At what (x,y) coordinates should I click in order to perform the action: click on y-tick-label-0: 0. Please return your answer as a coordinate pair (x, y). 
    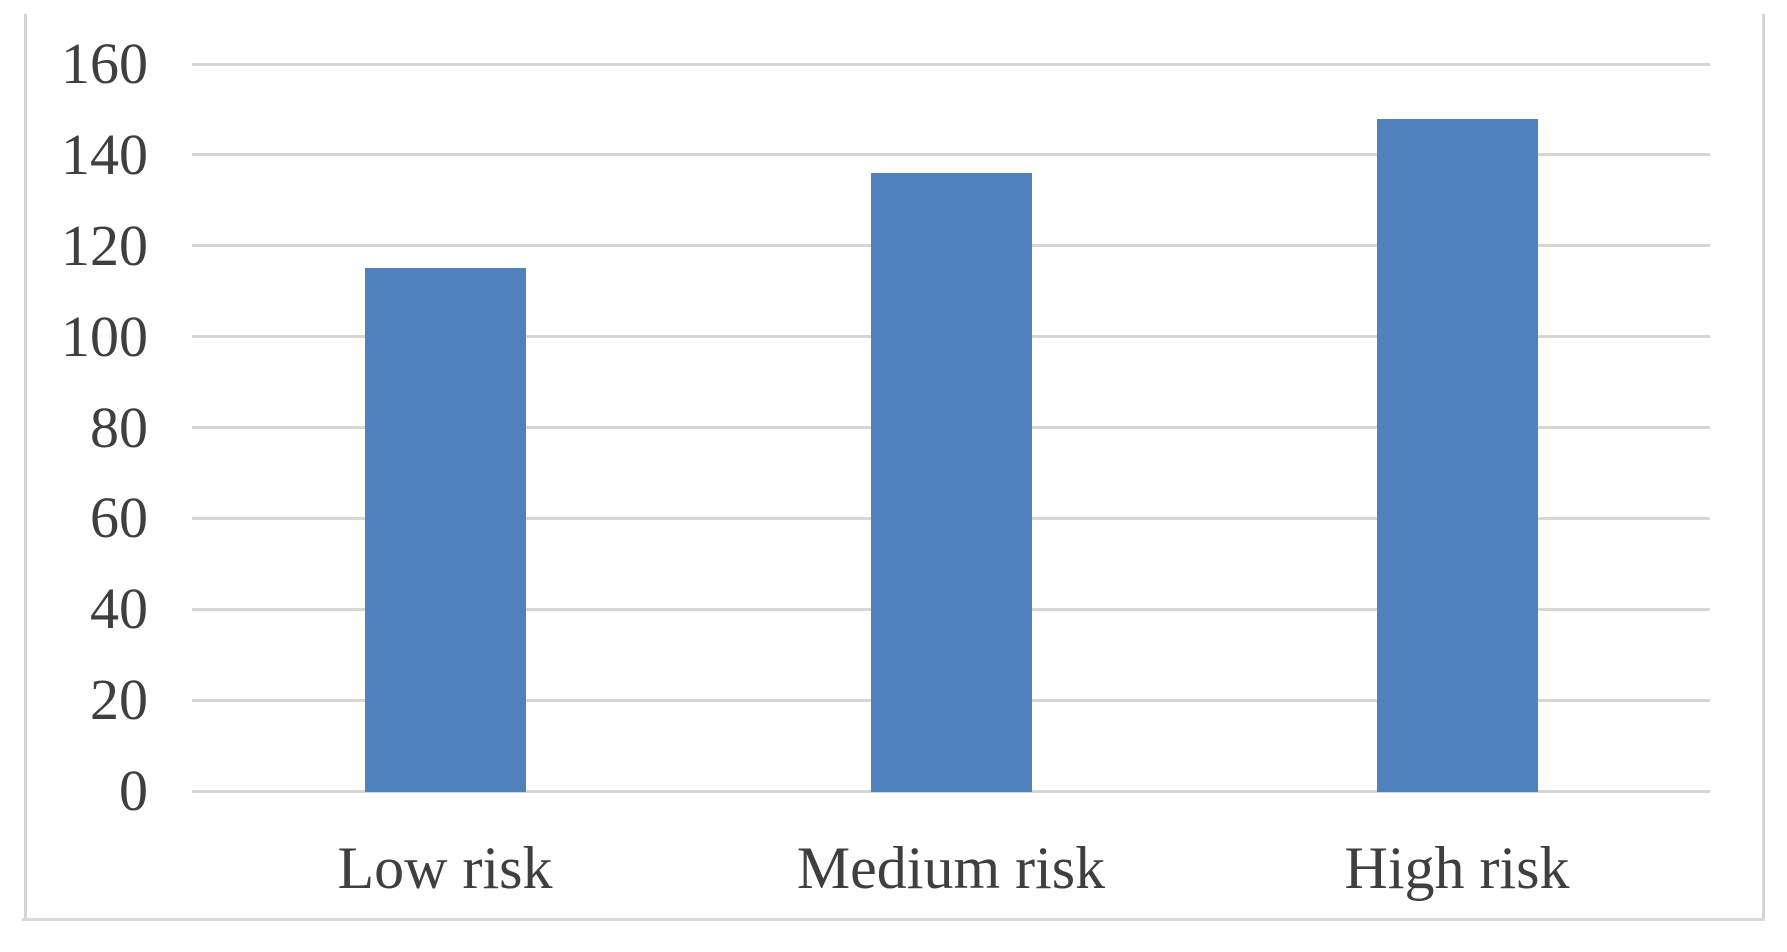
    Looking at the image, I should click on (133, 790).